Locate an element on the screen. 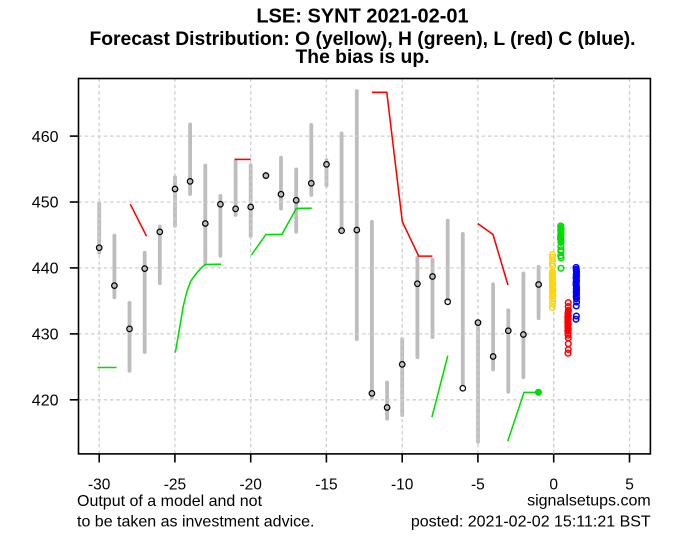 The height and width of the screenshot is (552, 691). svg-text: 440 is located at coordinates (45, 269).